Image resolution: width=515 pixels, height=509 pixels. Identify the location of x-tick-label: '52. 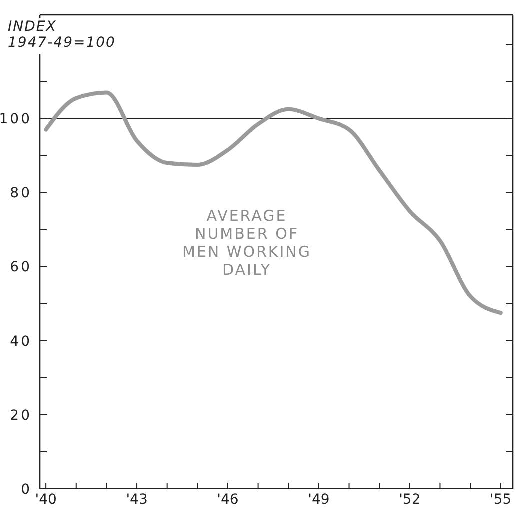
(410, 500).